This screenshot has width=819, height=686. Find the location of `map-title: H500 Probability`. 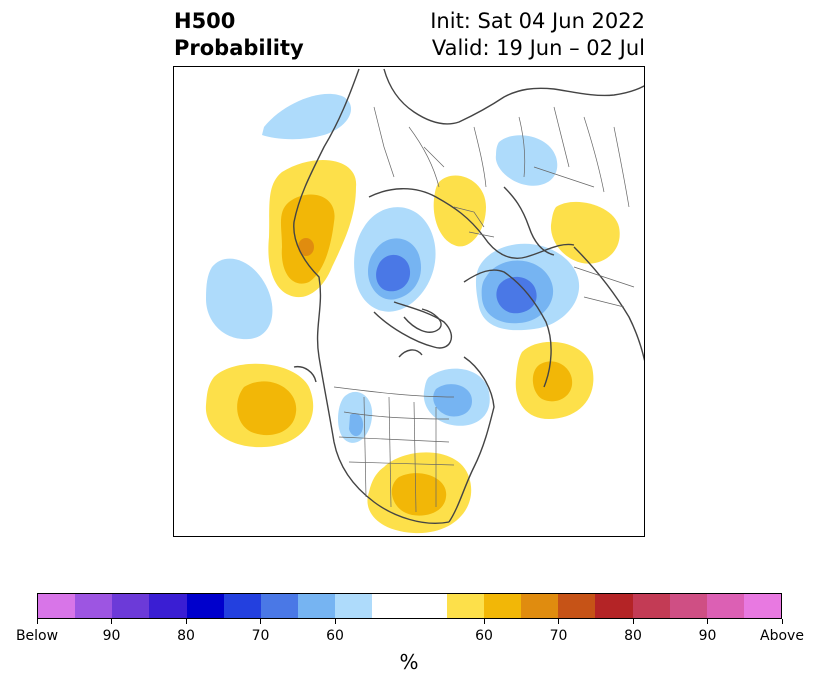

map-title: H500 Probability is located at coordinates (239, 35).